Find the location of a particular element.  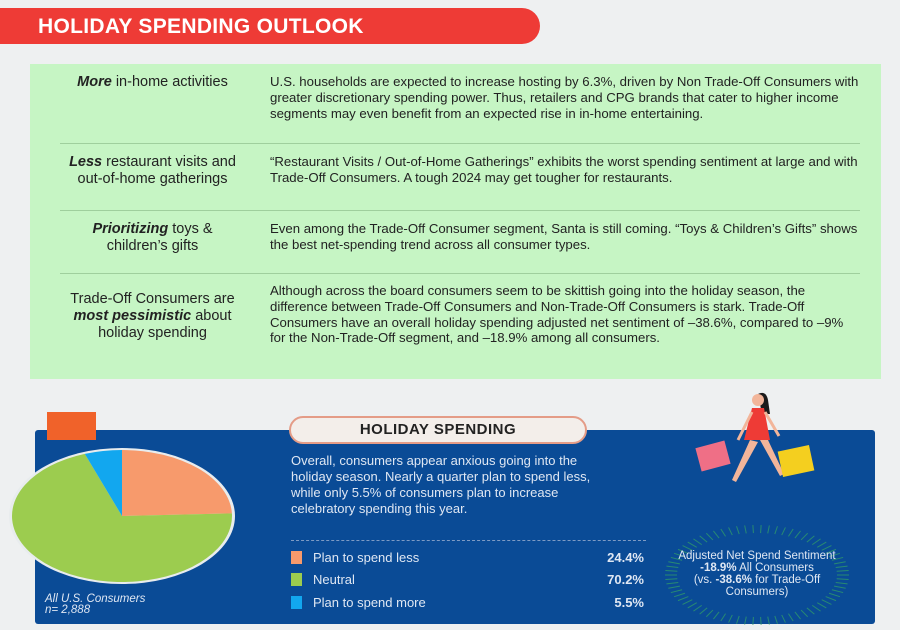

legend-item: Plan to spend less 24.4% is located at coordinates (468, 558).